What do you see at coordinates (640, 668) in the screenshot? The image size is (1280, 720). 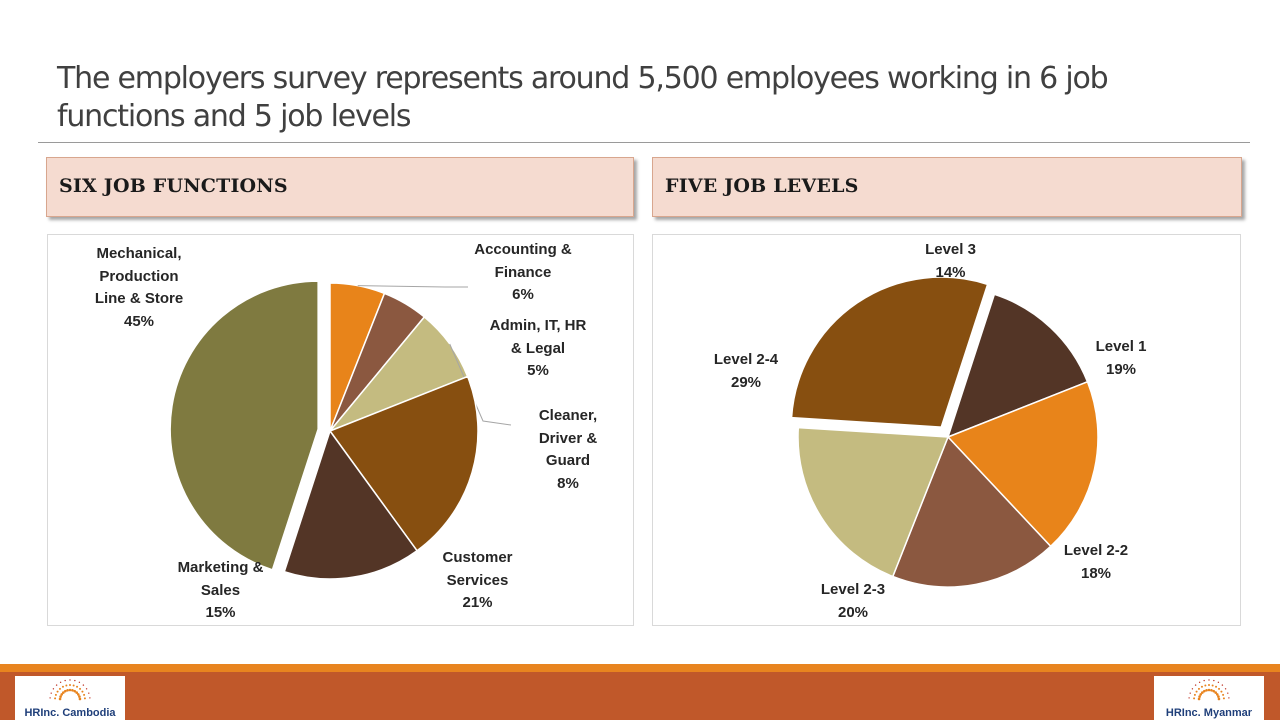 I see `footer-accent-line` at bounding box center [640, 668].